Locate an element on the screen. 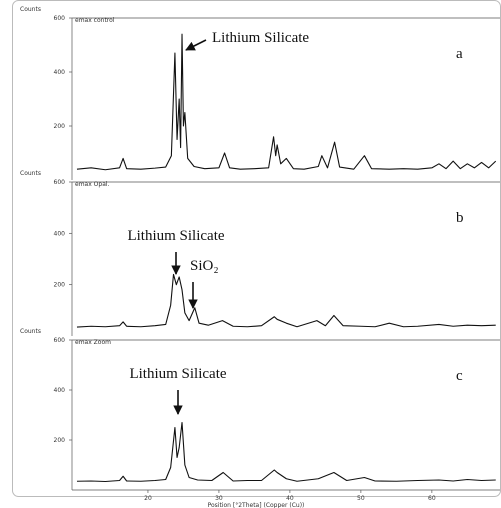 This screenshot has width=501, height=508. panel-name: emax control is located at coordinates (95, 20).